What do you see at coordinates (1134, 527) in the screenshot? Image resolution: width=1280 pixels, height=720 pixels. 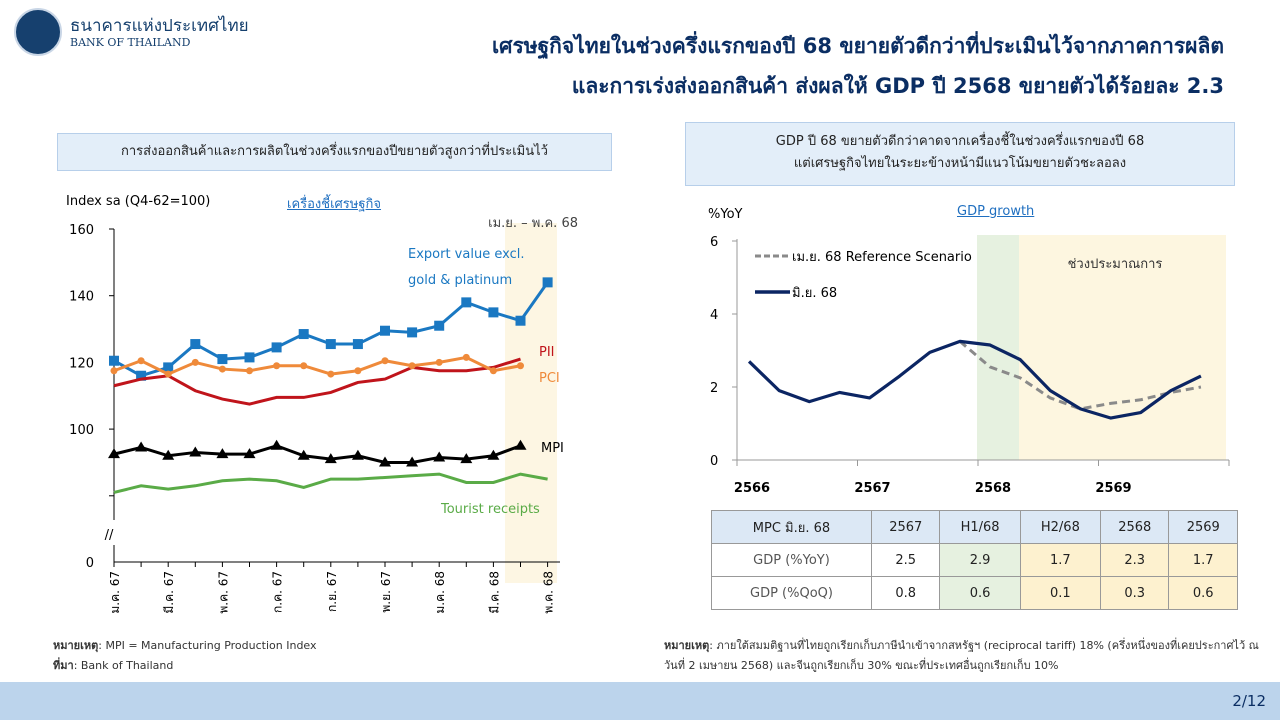 I see `table-header-cell: 2568` at bounding box center [1134, 527].